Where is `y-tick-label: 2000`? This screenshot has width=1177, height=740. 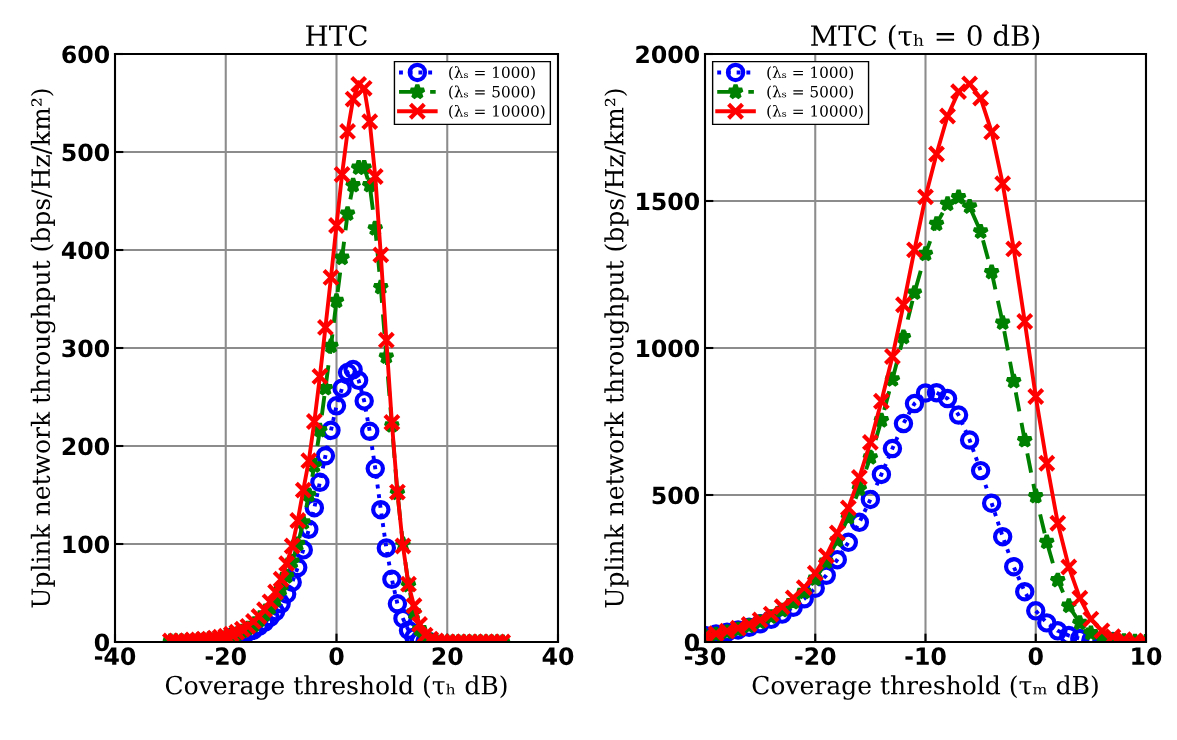 y-tick-label: 2000 is located at coordinates (668, 54).